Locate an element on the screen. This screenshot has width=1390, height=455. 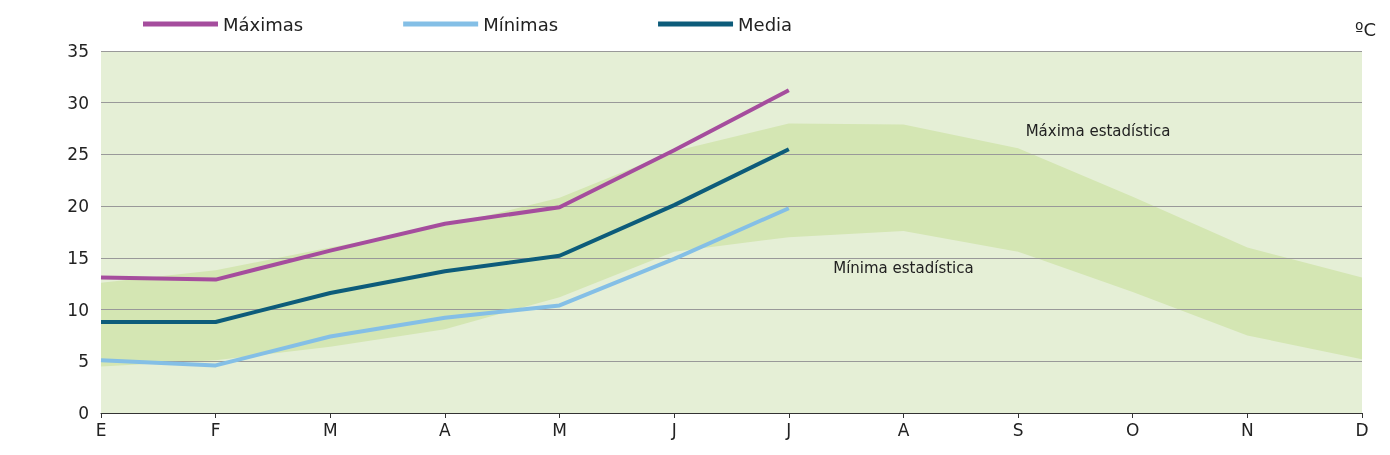
legend-label: Mínimas is located at coordinates (521, 24).